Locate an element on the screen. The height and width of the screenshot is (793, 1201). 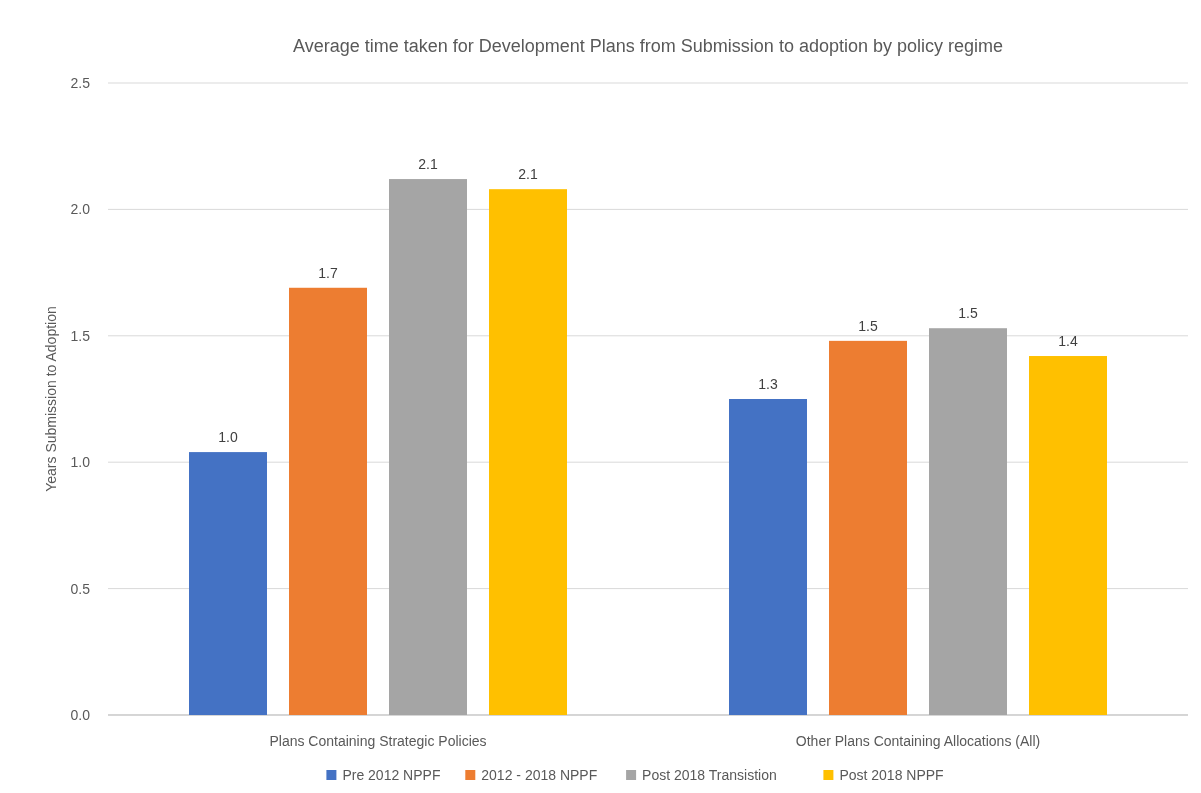
y-tick-label: 1.5 is located at coordinates (80, 335).